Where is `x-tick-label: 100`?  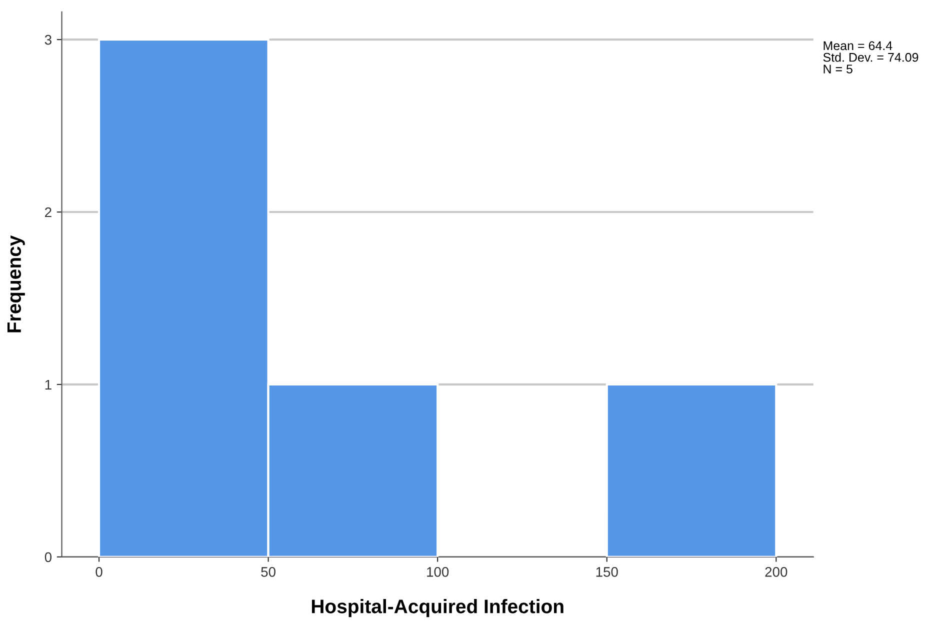 x-tick-label: 100 is located at coordinates (438, 572).